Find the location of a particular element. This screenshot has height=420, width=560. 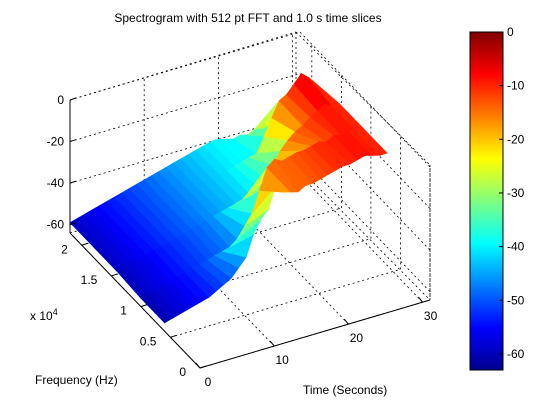

colorbar-tick-label: -50 is located at coordinates (516, 300).